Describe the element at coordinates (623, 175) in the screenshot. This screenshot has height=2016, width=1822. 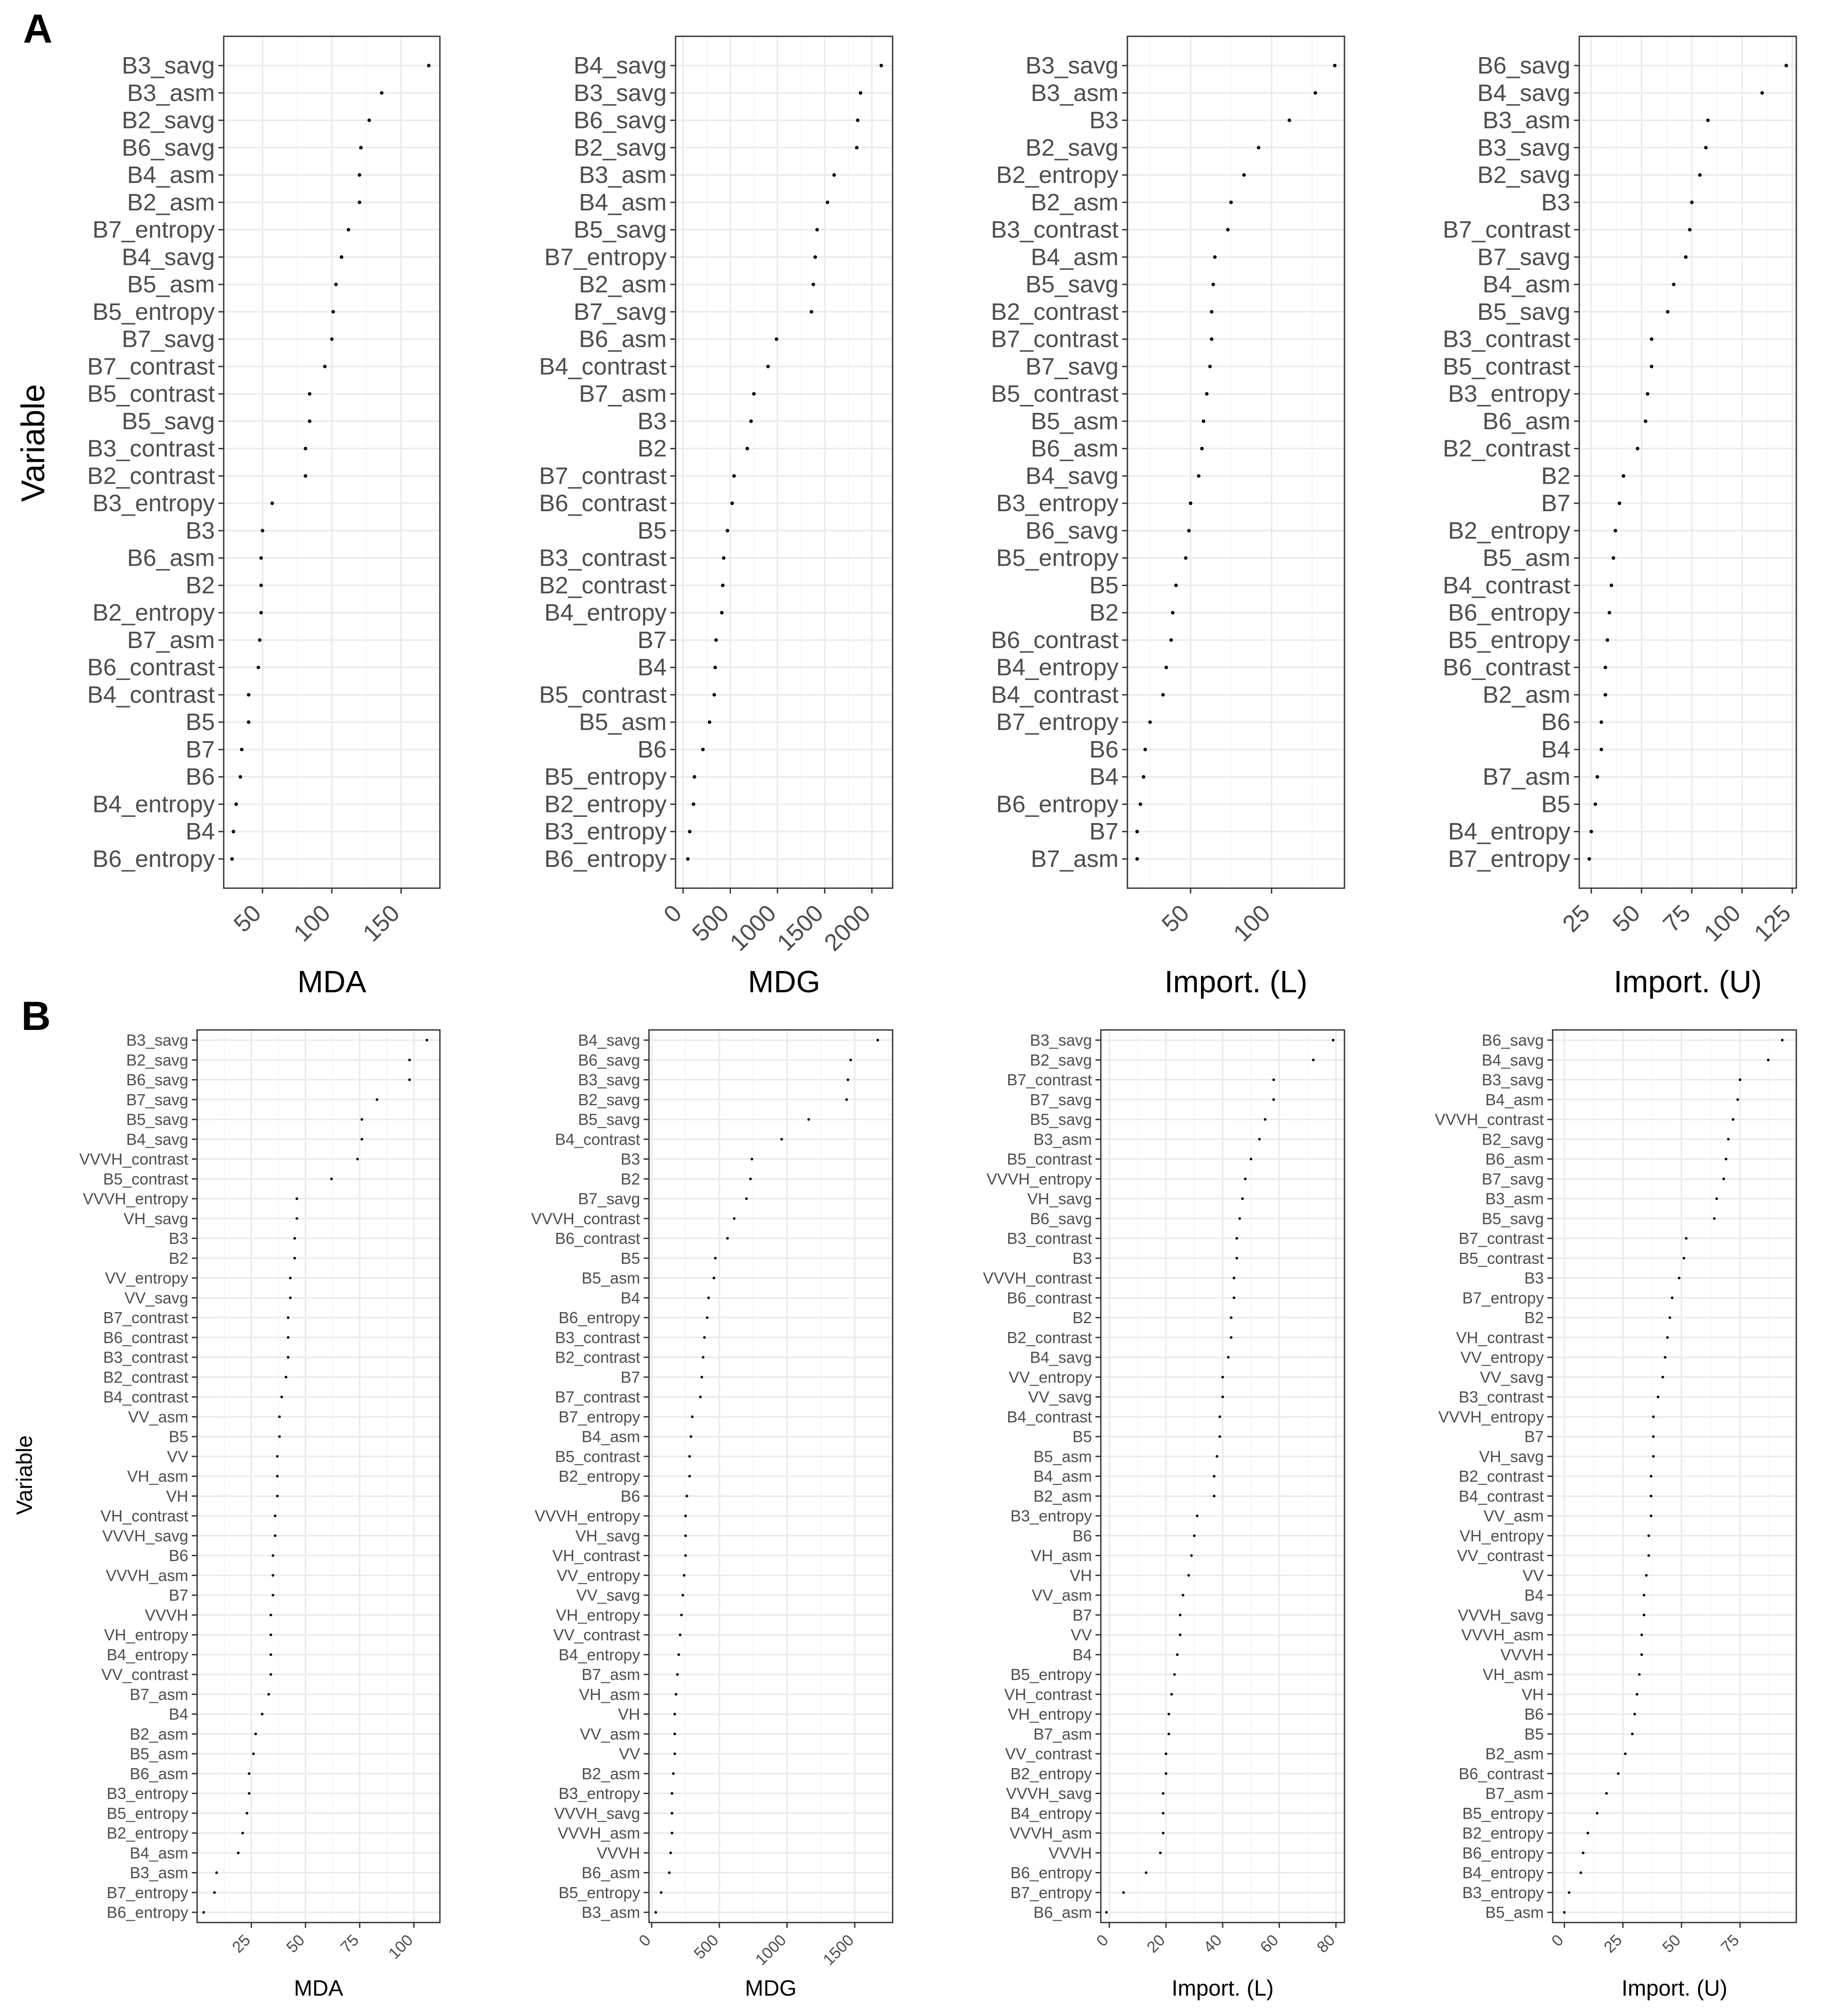
I see `y-tick-label: B3_asm` at that location.